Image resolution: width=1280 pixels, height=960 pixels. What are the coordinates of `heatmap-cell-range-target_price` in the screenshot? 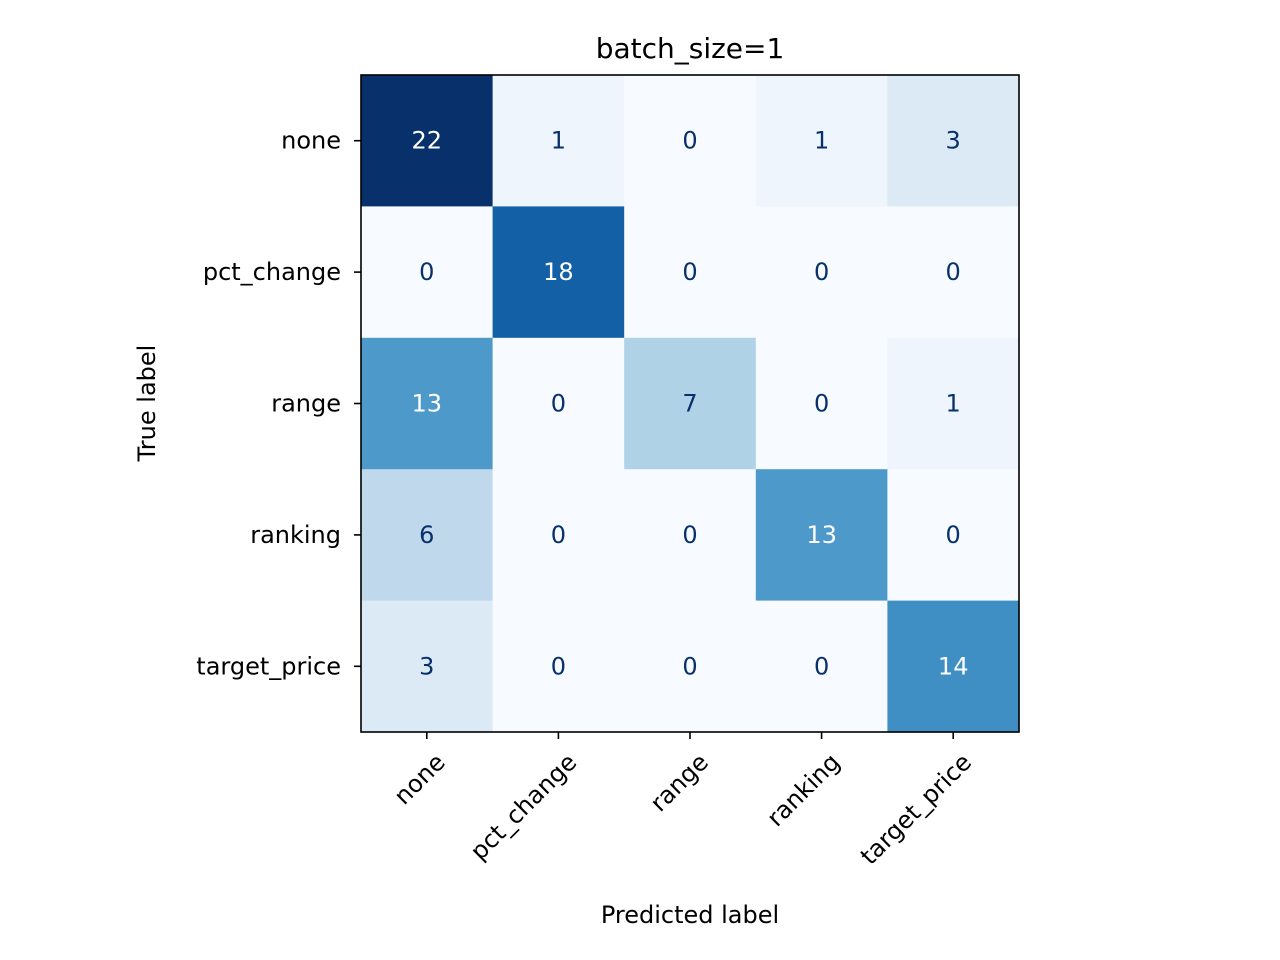 It's located at (953, 403).